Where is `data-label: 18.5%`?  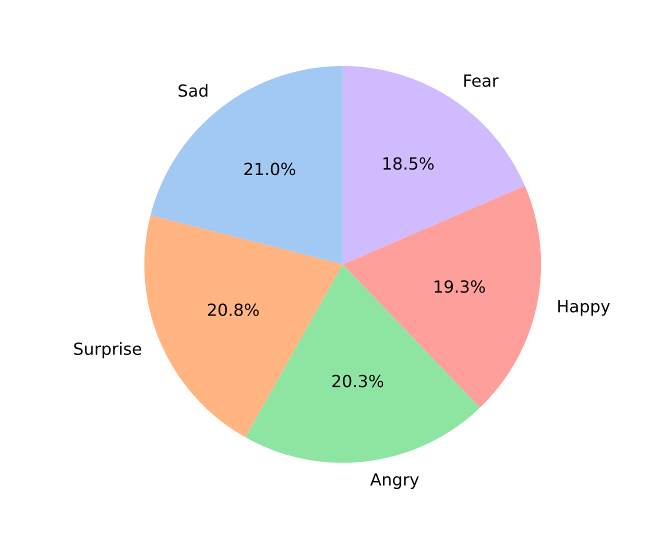 data-label: 18.5% is located at coordinates (408, 163).